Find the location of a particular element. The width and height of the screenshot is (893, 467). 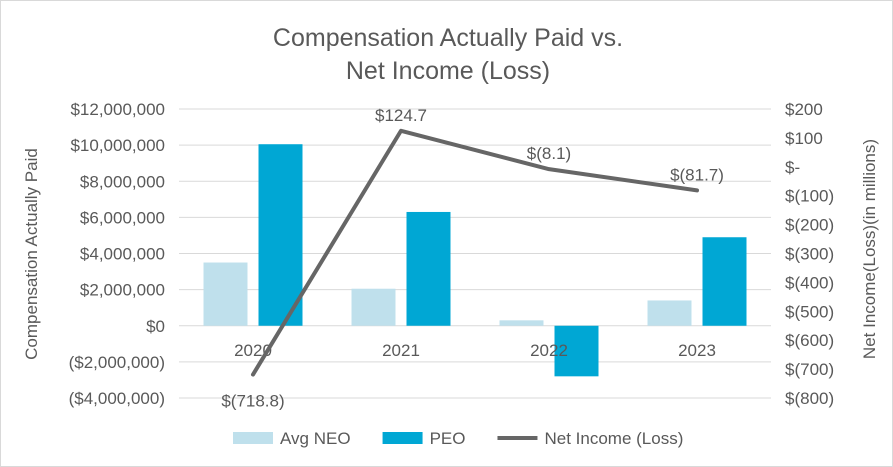

right-tick-label-3: $(100) is located at coordinates (809, 196).